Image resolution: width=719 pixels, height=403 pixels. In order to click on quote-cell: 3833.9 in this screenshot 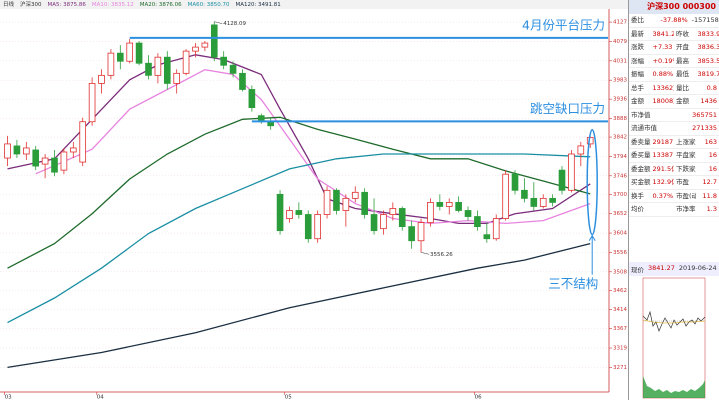, I will do `click(707, 34)`.